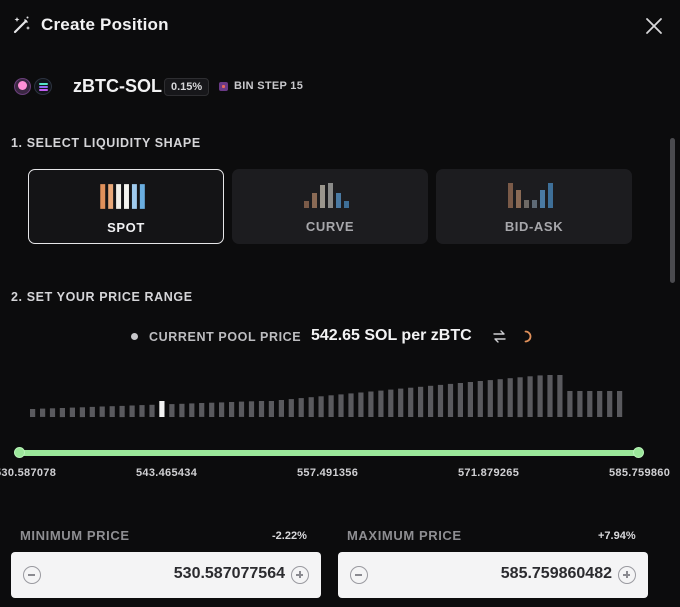 This screenshot has height=607, width=680. I want to click on curve-shape-icon, so click(326, 195).